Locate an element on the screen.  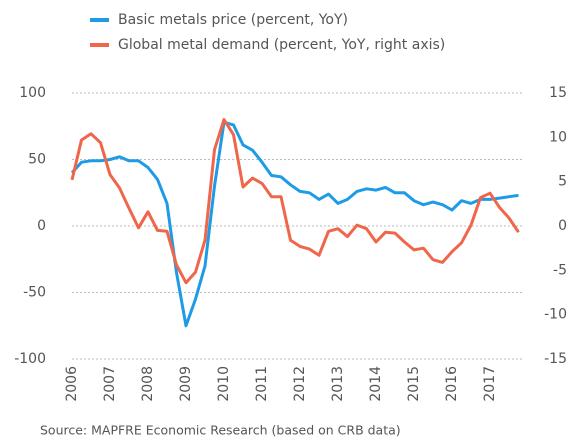
y-tick-label: -100 is located at coordinates (30, 359).